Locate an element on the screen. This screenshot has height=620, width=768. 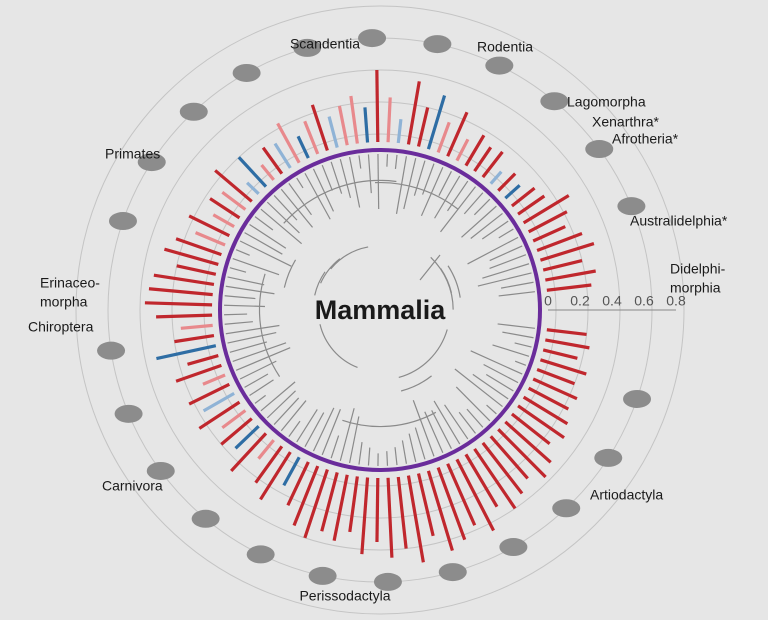
clade-label: morpha is located at coordinates (64, 302).